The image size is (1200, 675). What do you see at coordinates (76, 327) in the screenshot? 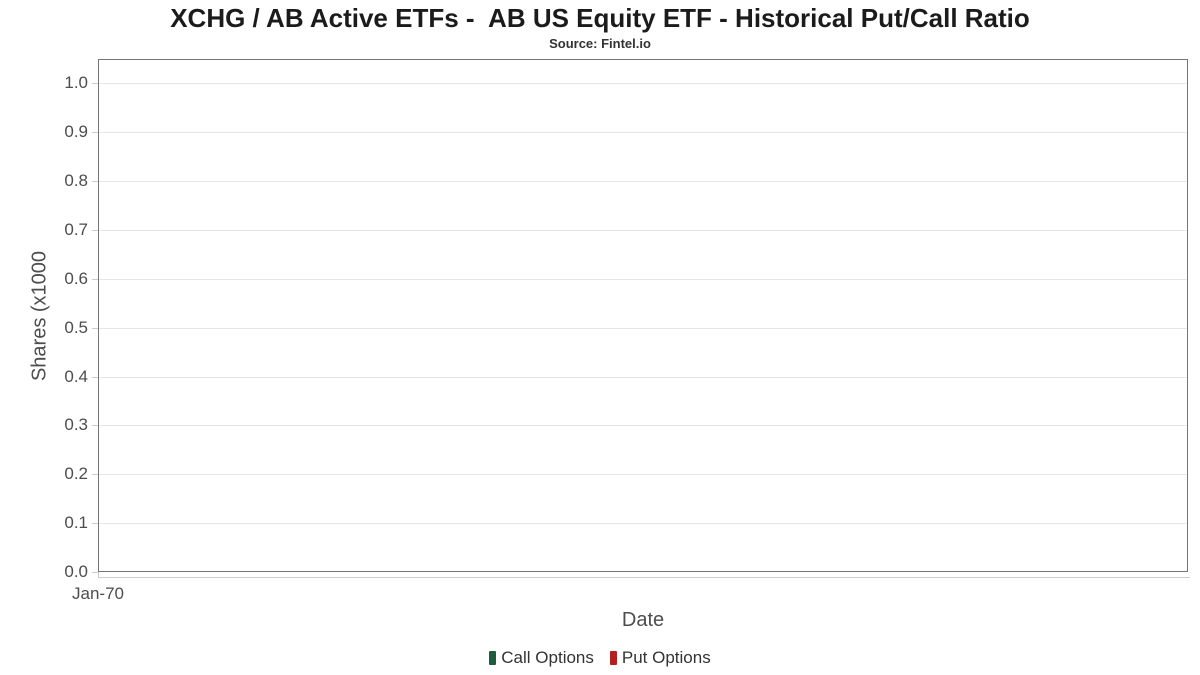
I see `y-tick-label: 0.5` at bounding box center [76, 327].